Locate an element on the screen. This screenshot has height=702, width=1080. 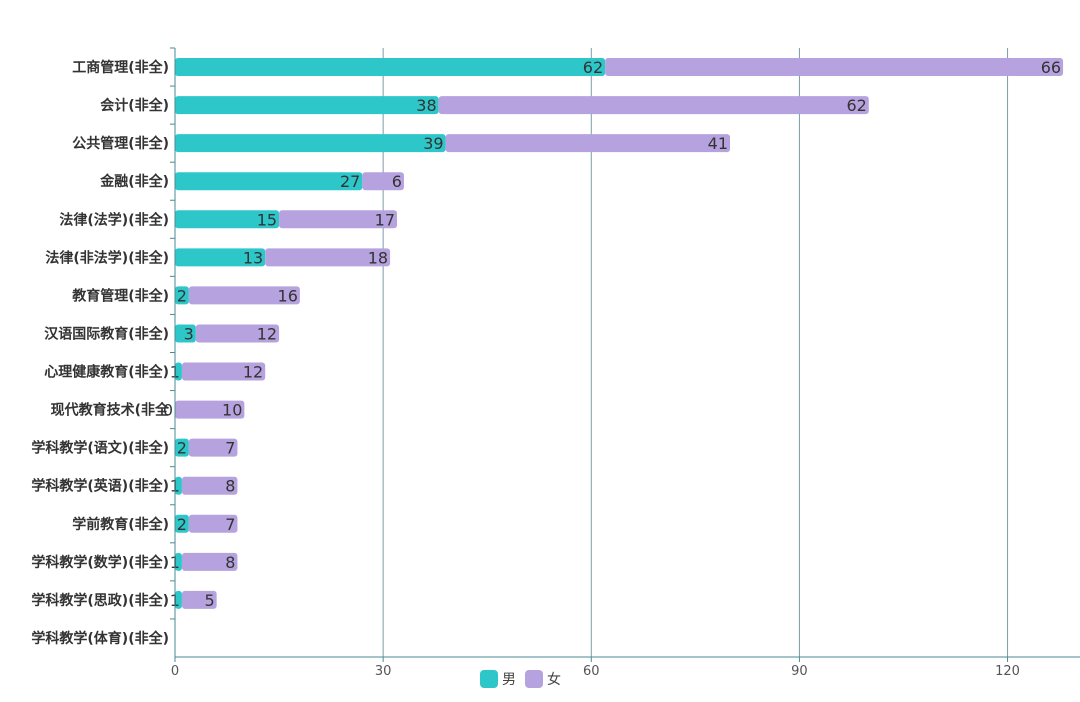
bar-value-label: 6 is located at coordinates (397, 181).